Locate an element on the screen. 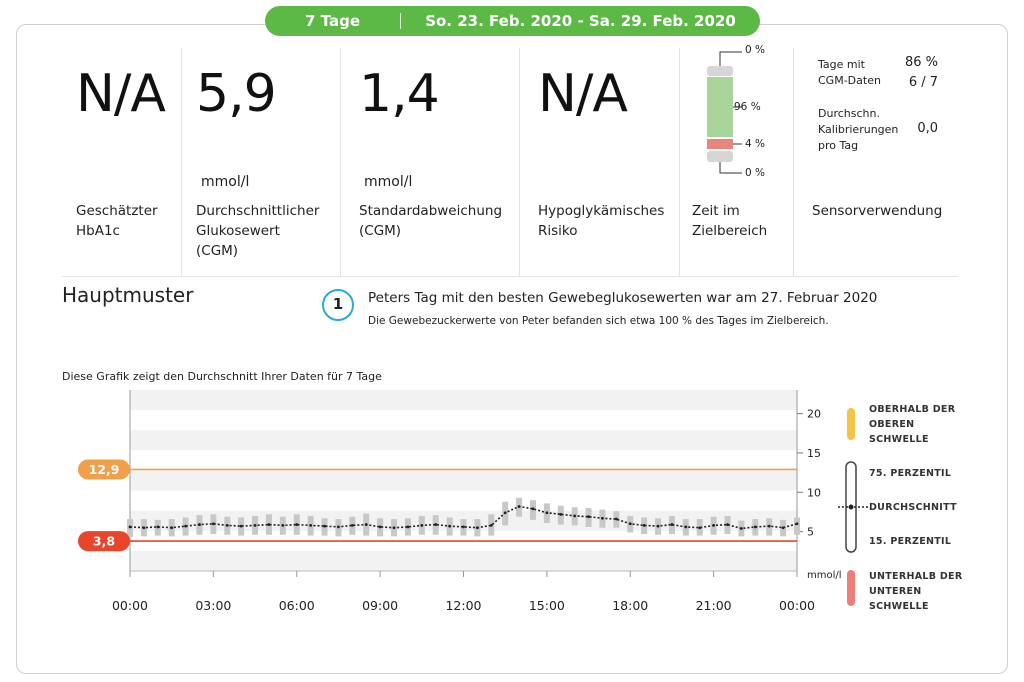 The width and height of the screenshot is (1024, 682). stats-bottom-rule is located at coordinates (510, 276).